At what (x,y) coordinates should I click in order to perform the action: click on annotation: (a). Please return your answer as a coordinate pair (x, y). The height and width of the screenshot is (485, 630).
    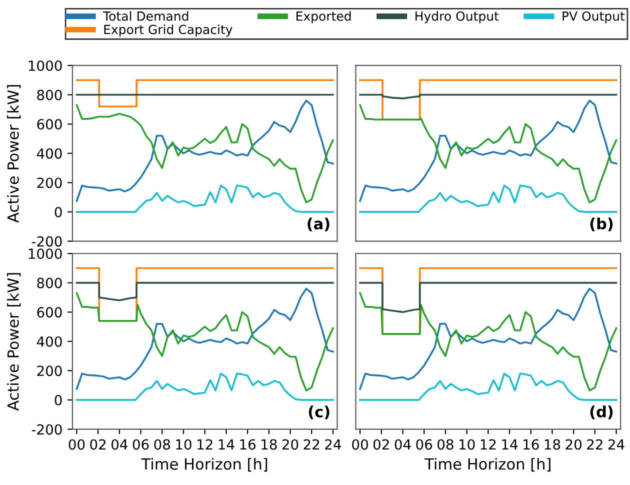
    Looking at the image, I should click on (319, 225).